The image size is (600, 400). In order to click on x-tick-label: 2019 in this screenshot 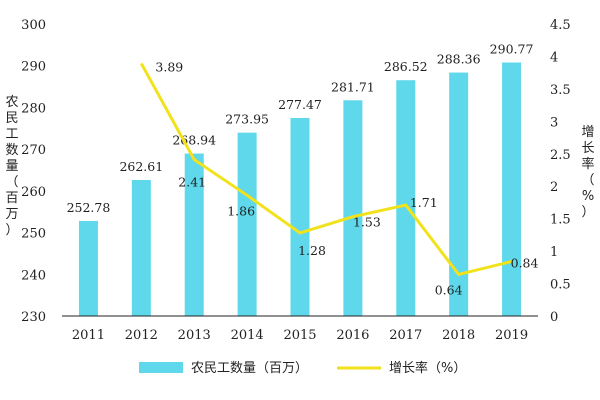, I will do `click(511, 335)`.